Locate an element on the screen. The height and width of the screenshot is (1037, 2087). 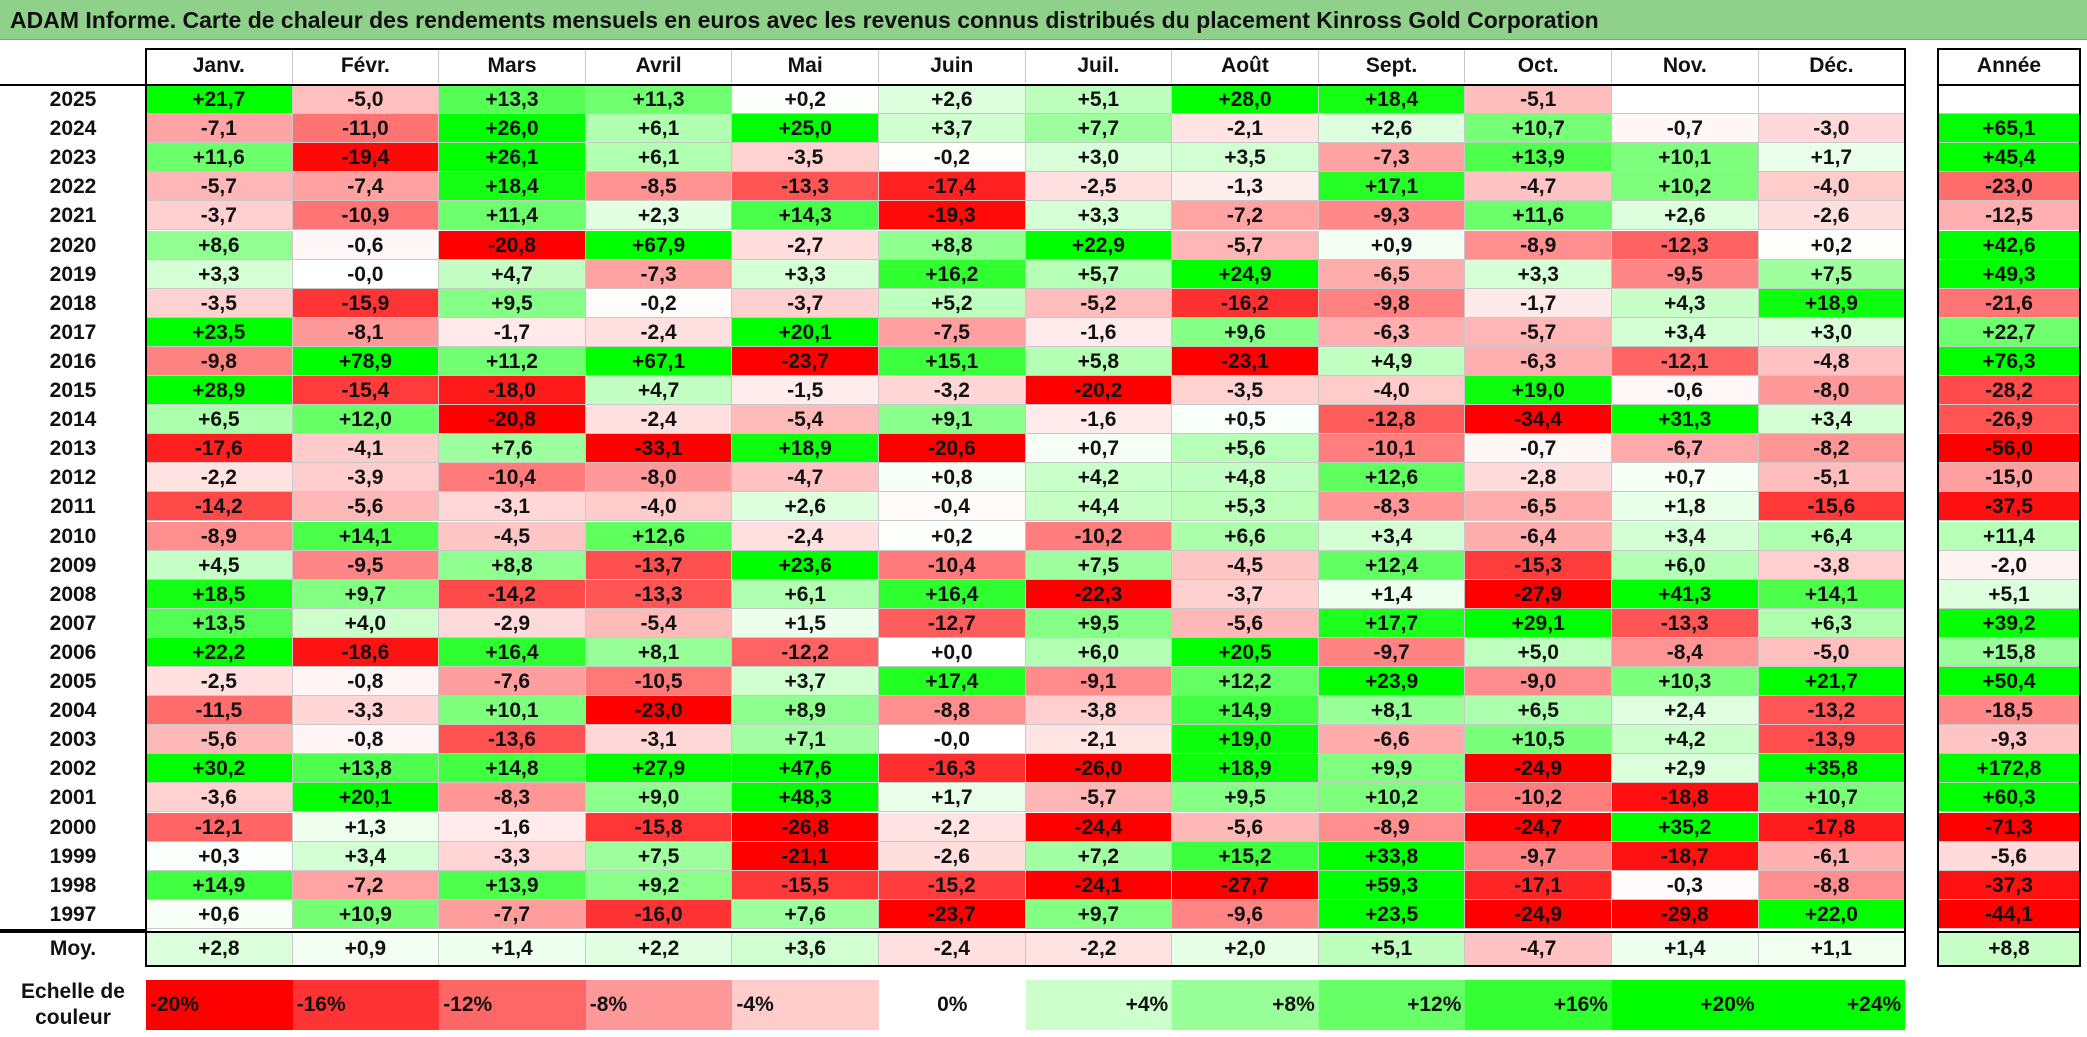
year-label: 2023 is located at coordinates (73, 158).